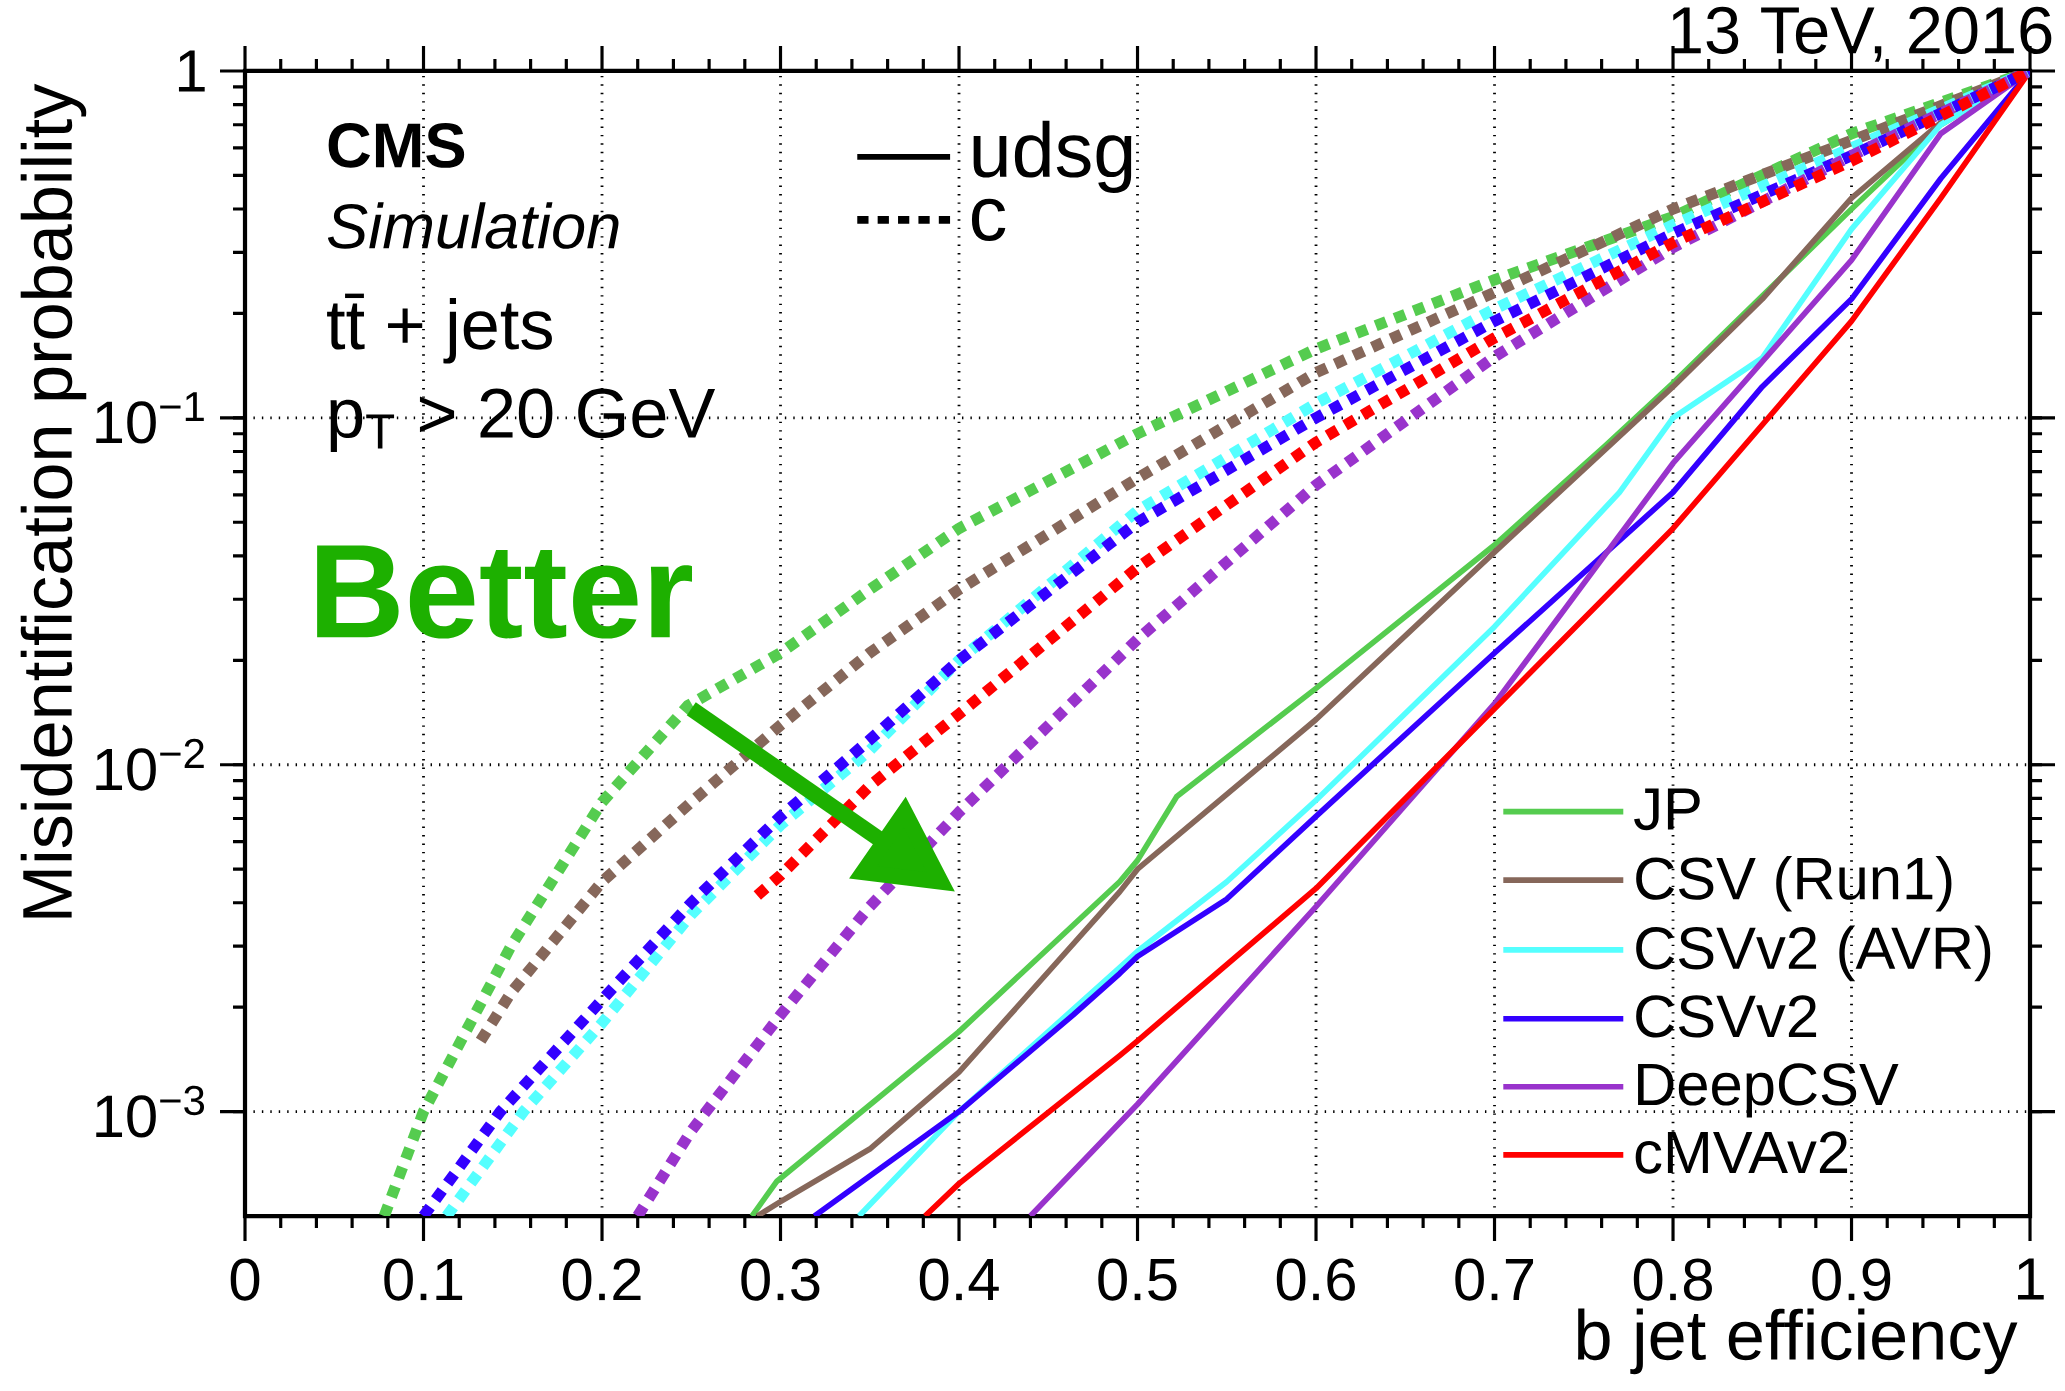  I want to click on annotation: tt̄ + jets, so click(439, 328).